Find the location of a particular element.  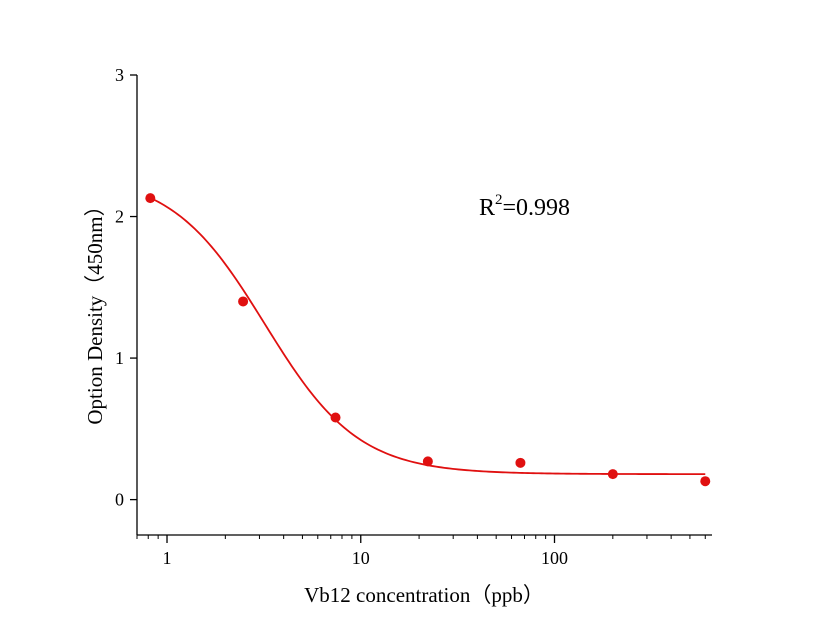

x-tick-label: 100 is located at coordinates (554, 558).